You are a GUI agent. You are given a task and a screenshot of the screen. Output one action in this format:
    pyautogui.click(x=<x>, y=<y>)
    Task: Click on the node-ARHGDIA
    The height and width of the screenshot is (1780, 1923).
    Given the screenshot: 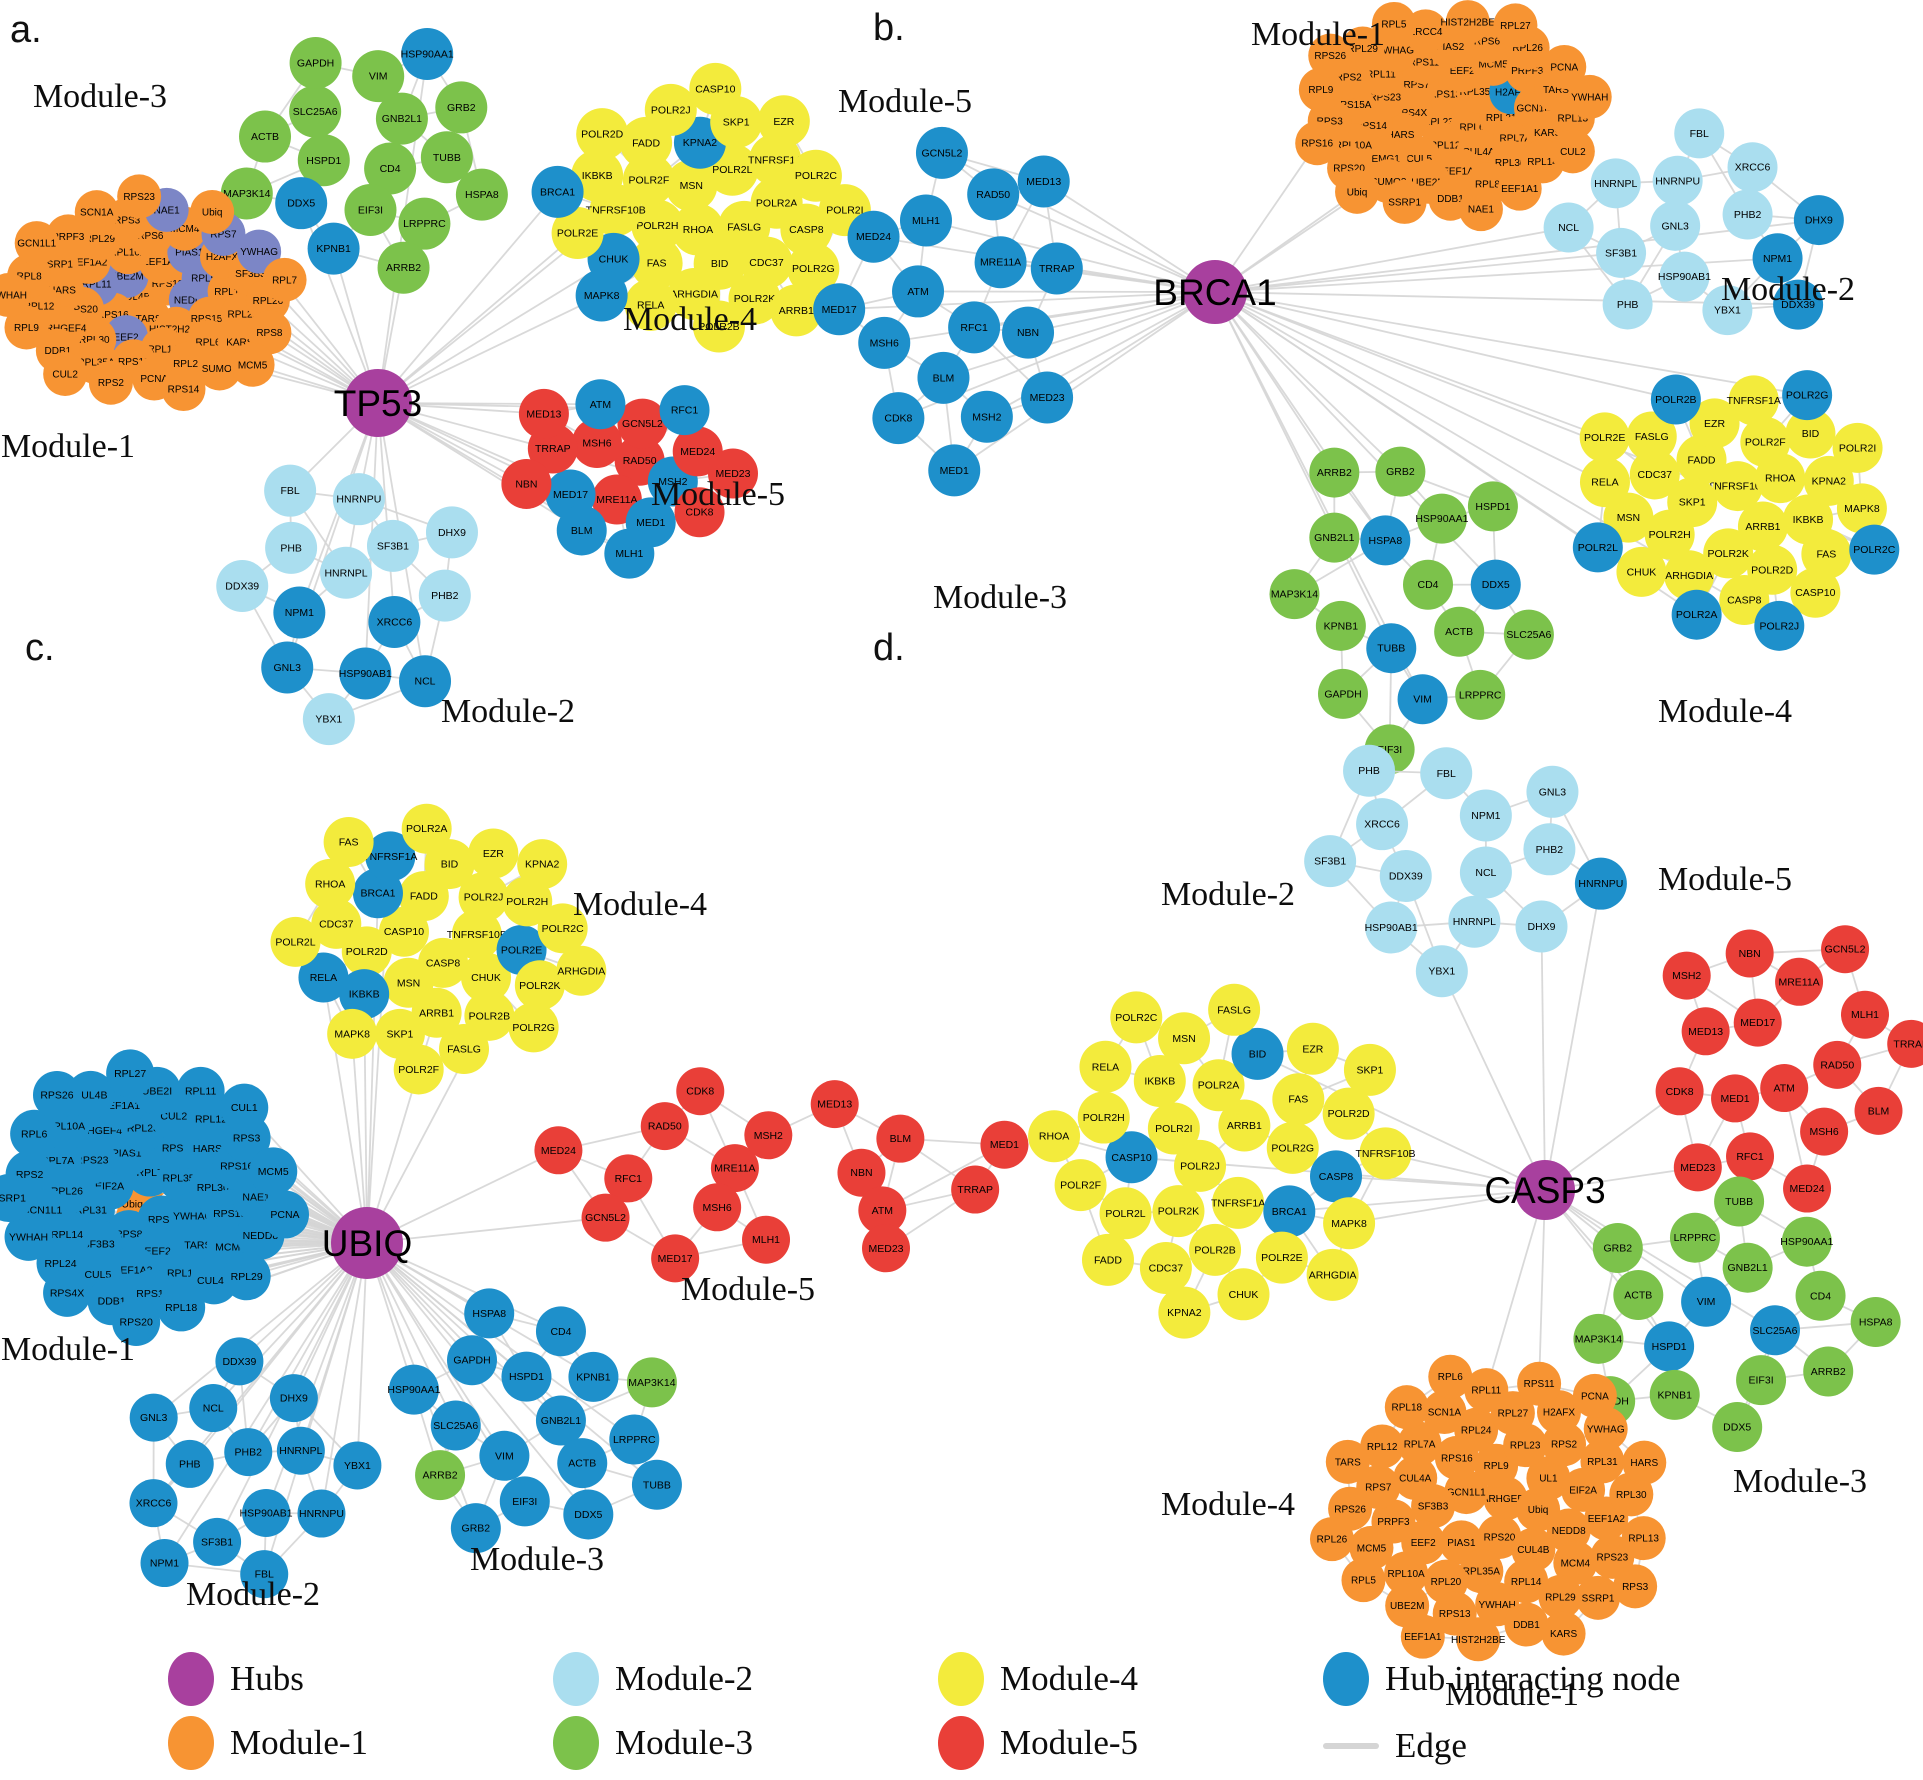 What is the action you would take?
    pyautogui.click(x=581, y=971)
    